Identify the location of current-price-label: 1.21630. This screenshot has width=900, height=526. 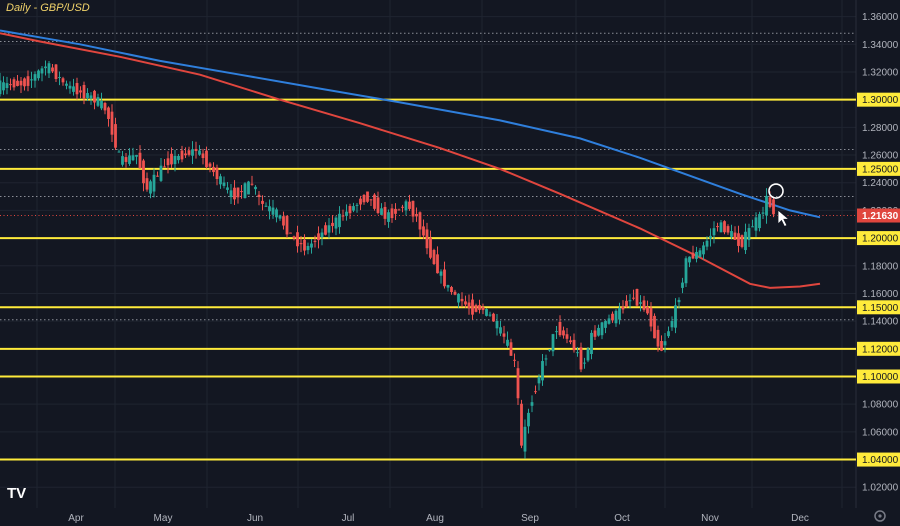
(880, 216).